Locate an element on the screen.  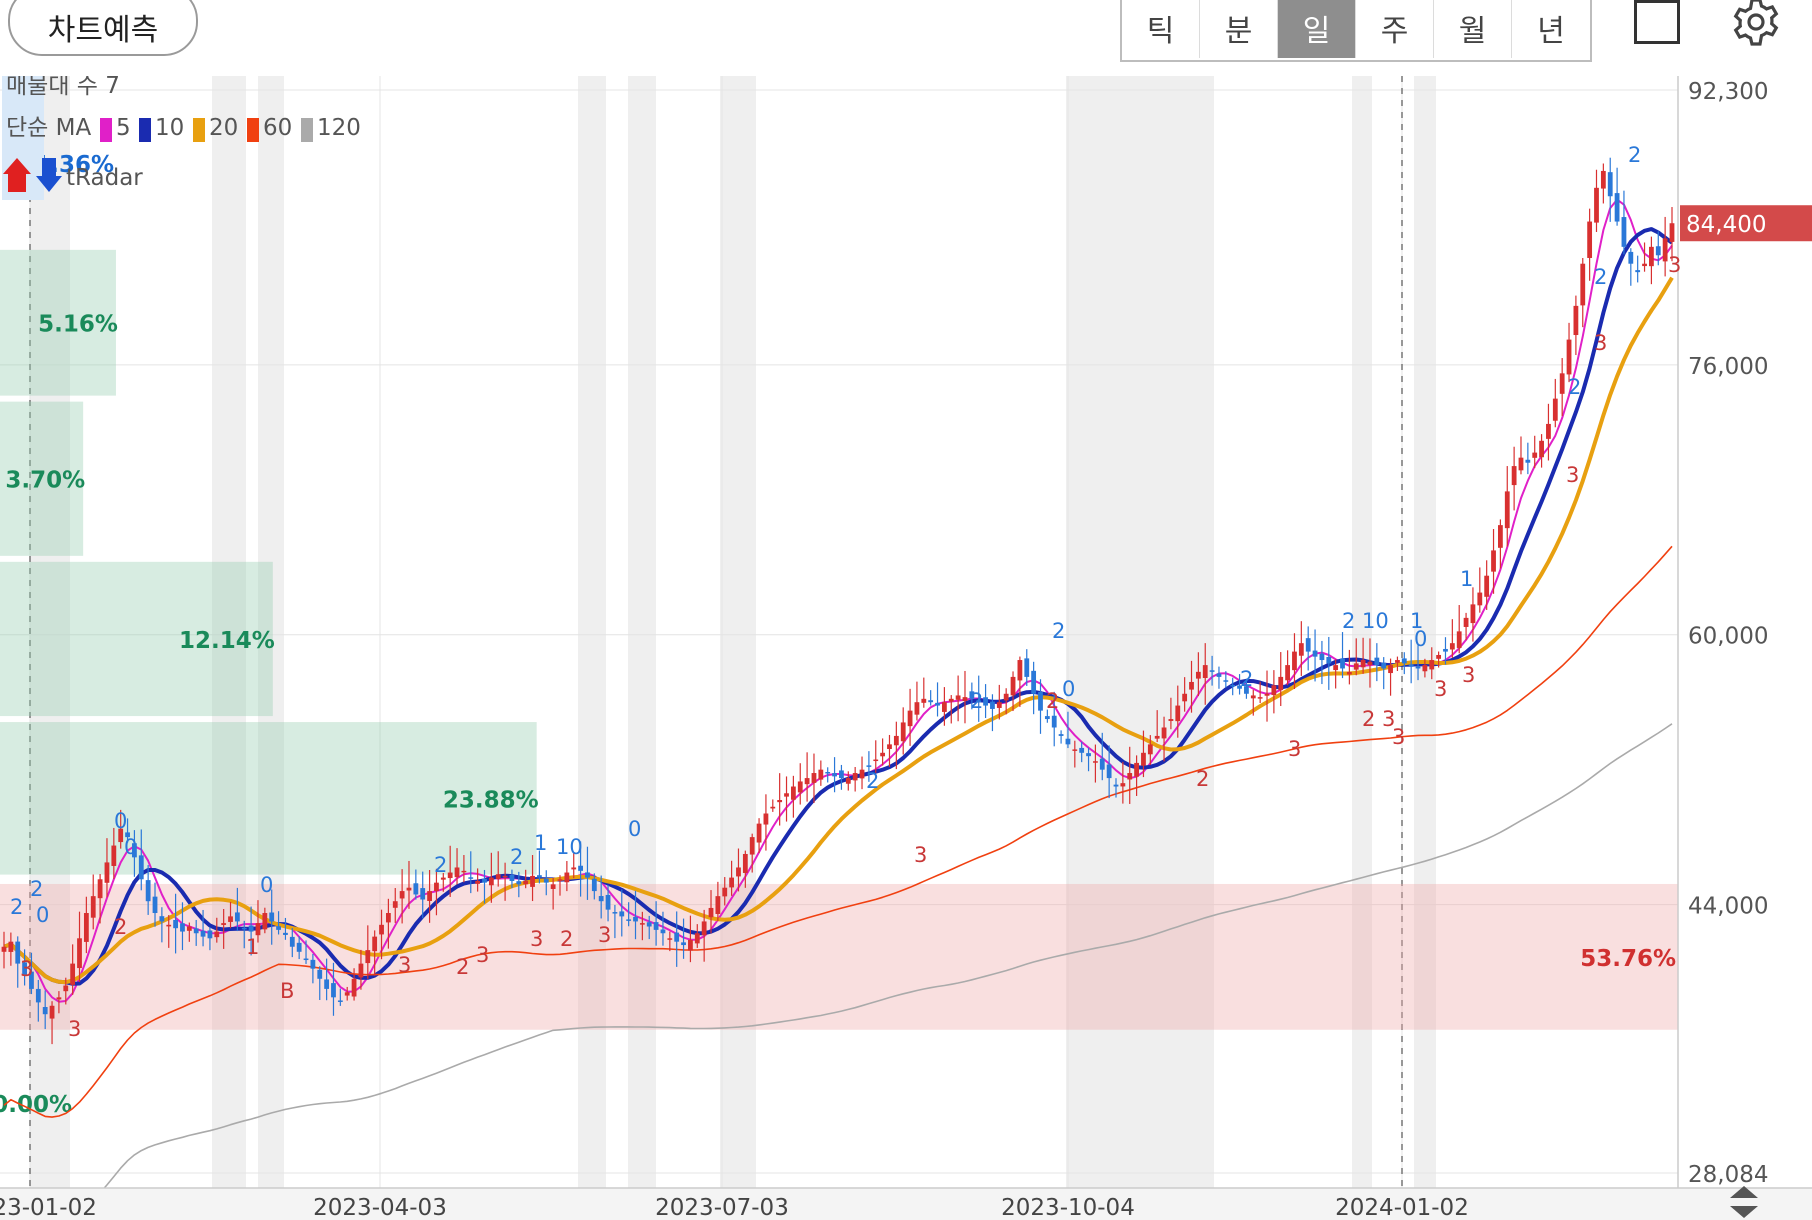
x-tick-label: 2023-10-04 is located at coordinates (1068, 1207).